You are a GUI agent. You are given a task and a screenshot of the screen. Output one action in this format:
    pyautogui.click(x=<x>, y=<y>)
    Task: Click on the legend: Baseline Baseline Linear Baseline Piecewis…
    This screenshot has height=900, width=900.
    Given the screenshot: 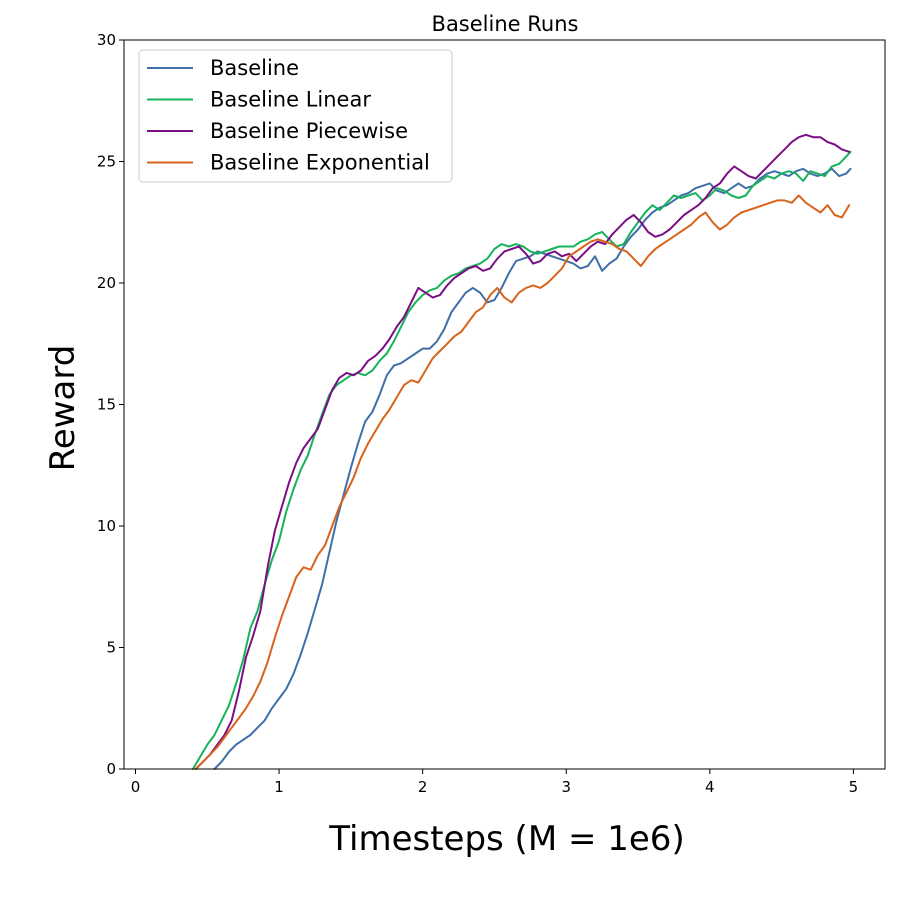 What is the action you would take?
    pyautogui.click(x=295, y=116)
    